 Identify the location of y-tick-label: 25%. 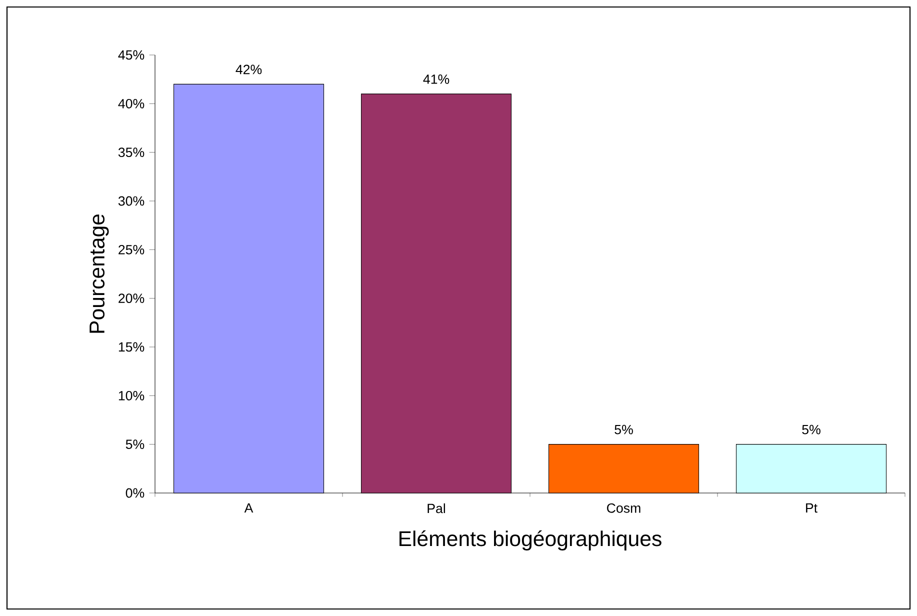
(131, 249).